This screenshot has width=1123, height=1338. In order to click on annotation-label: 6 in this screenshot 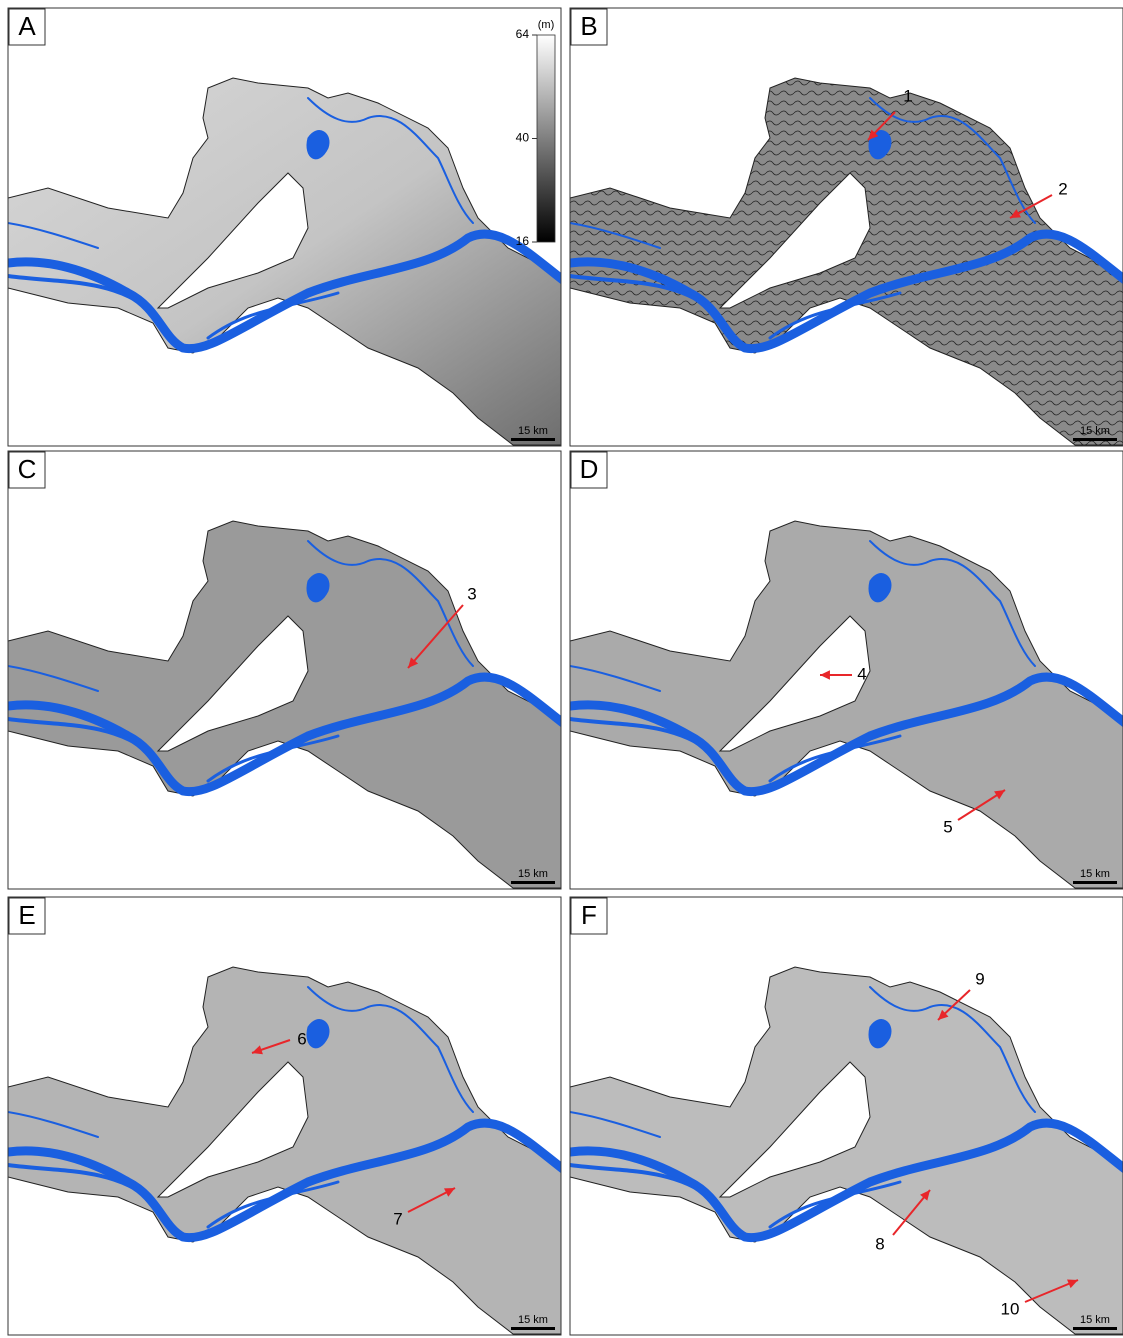, I will do `click(301, 1038)`.